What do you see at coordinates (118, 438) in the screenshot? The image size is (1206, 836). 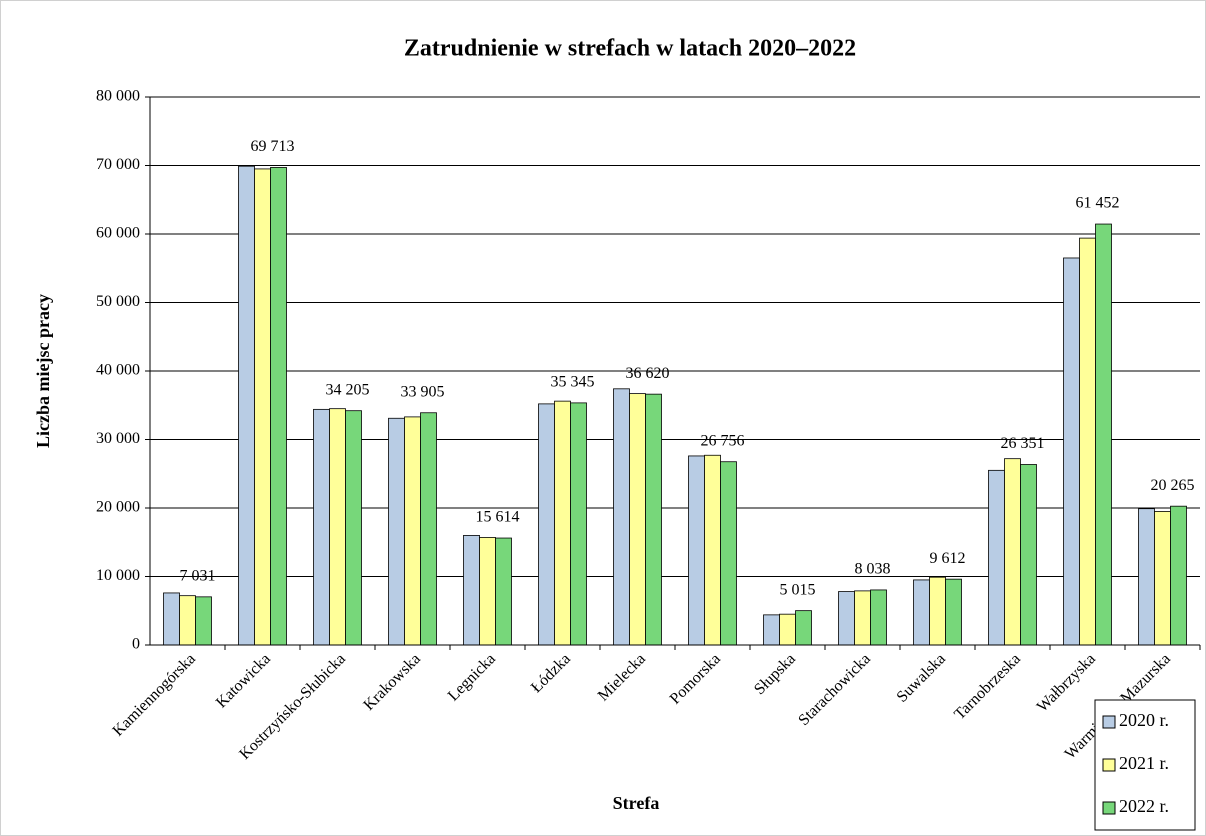 I see `y-tick-label: 30 000` at bounding box center [118, 438].